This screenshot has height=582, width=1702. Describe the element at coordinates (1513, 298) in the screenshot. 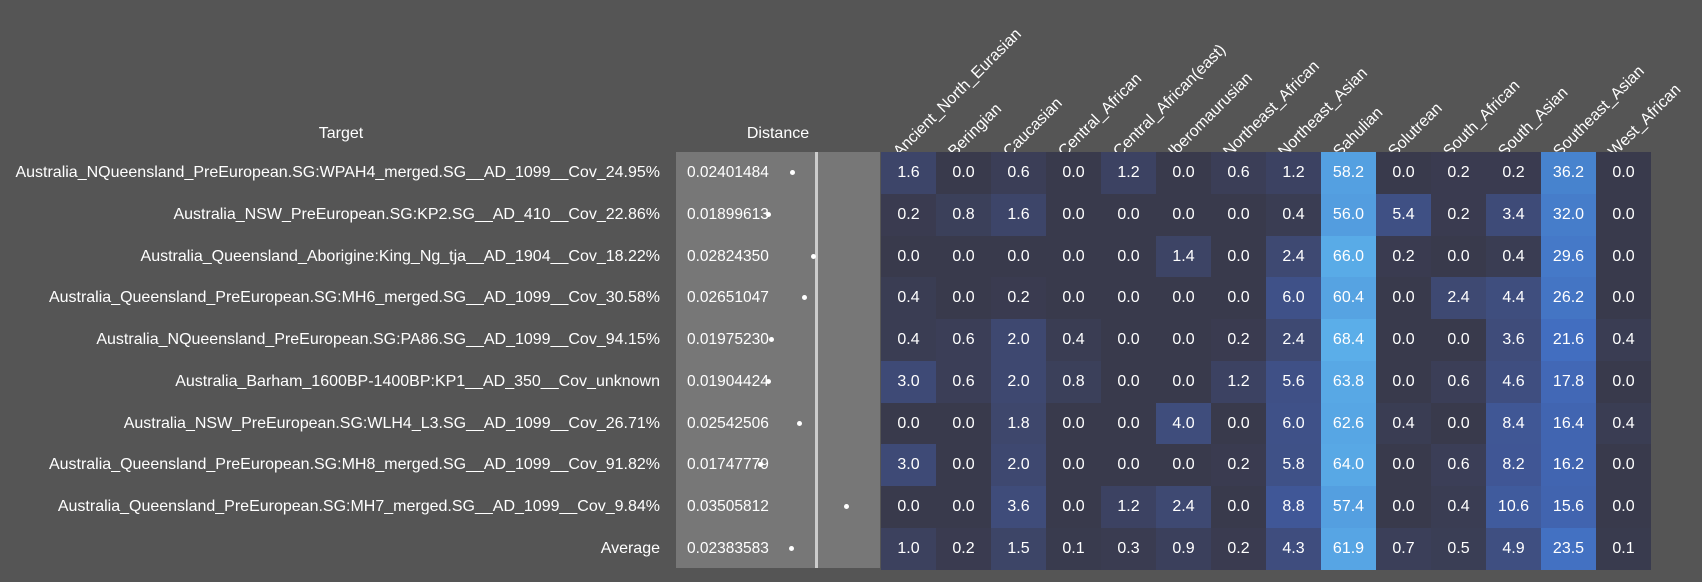

I see `heatmap-cell: 4.4` at that location.